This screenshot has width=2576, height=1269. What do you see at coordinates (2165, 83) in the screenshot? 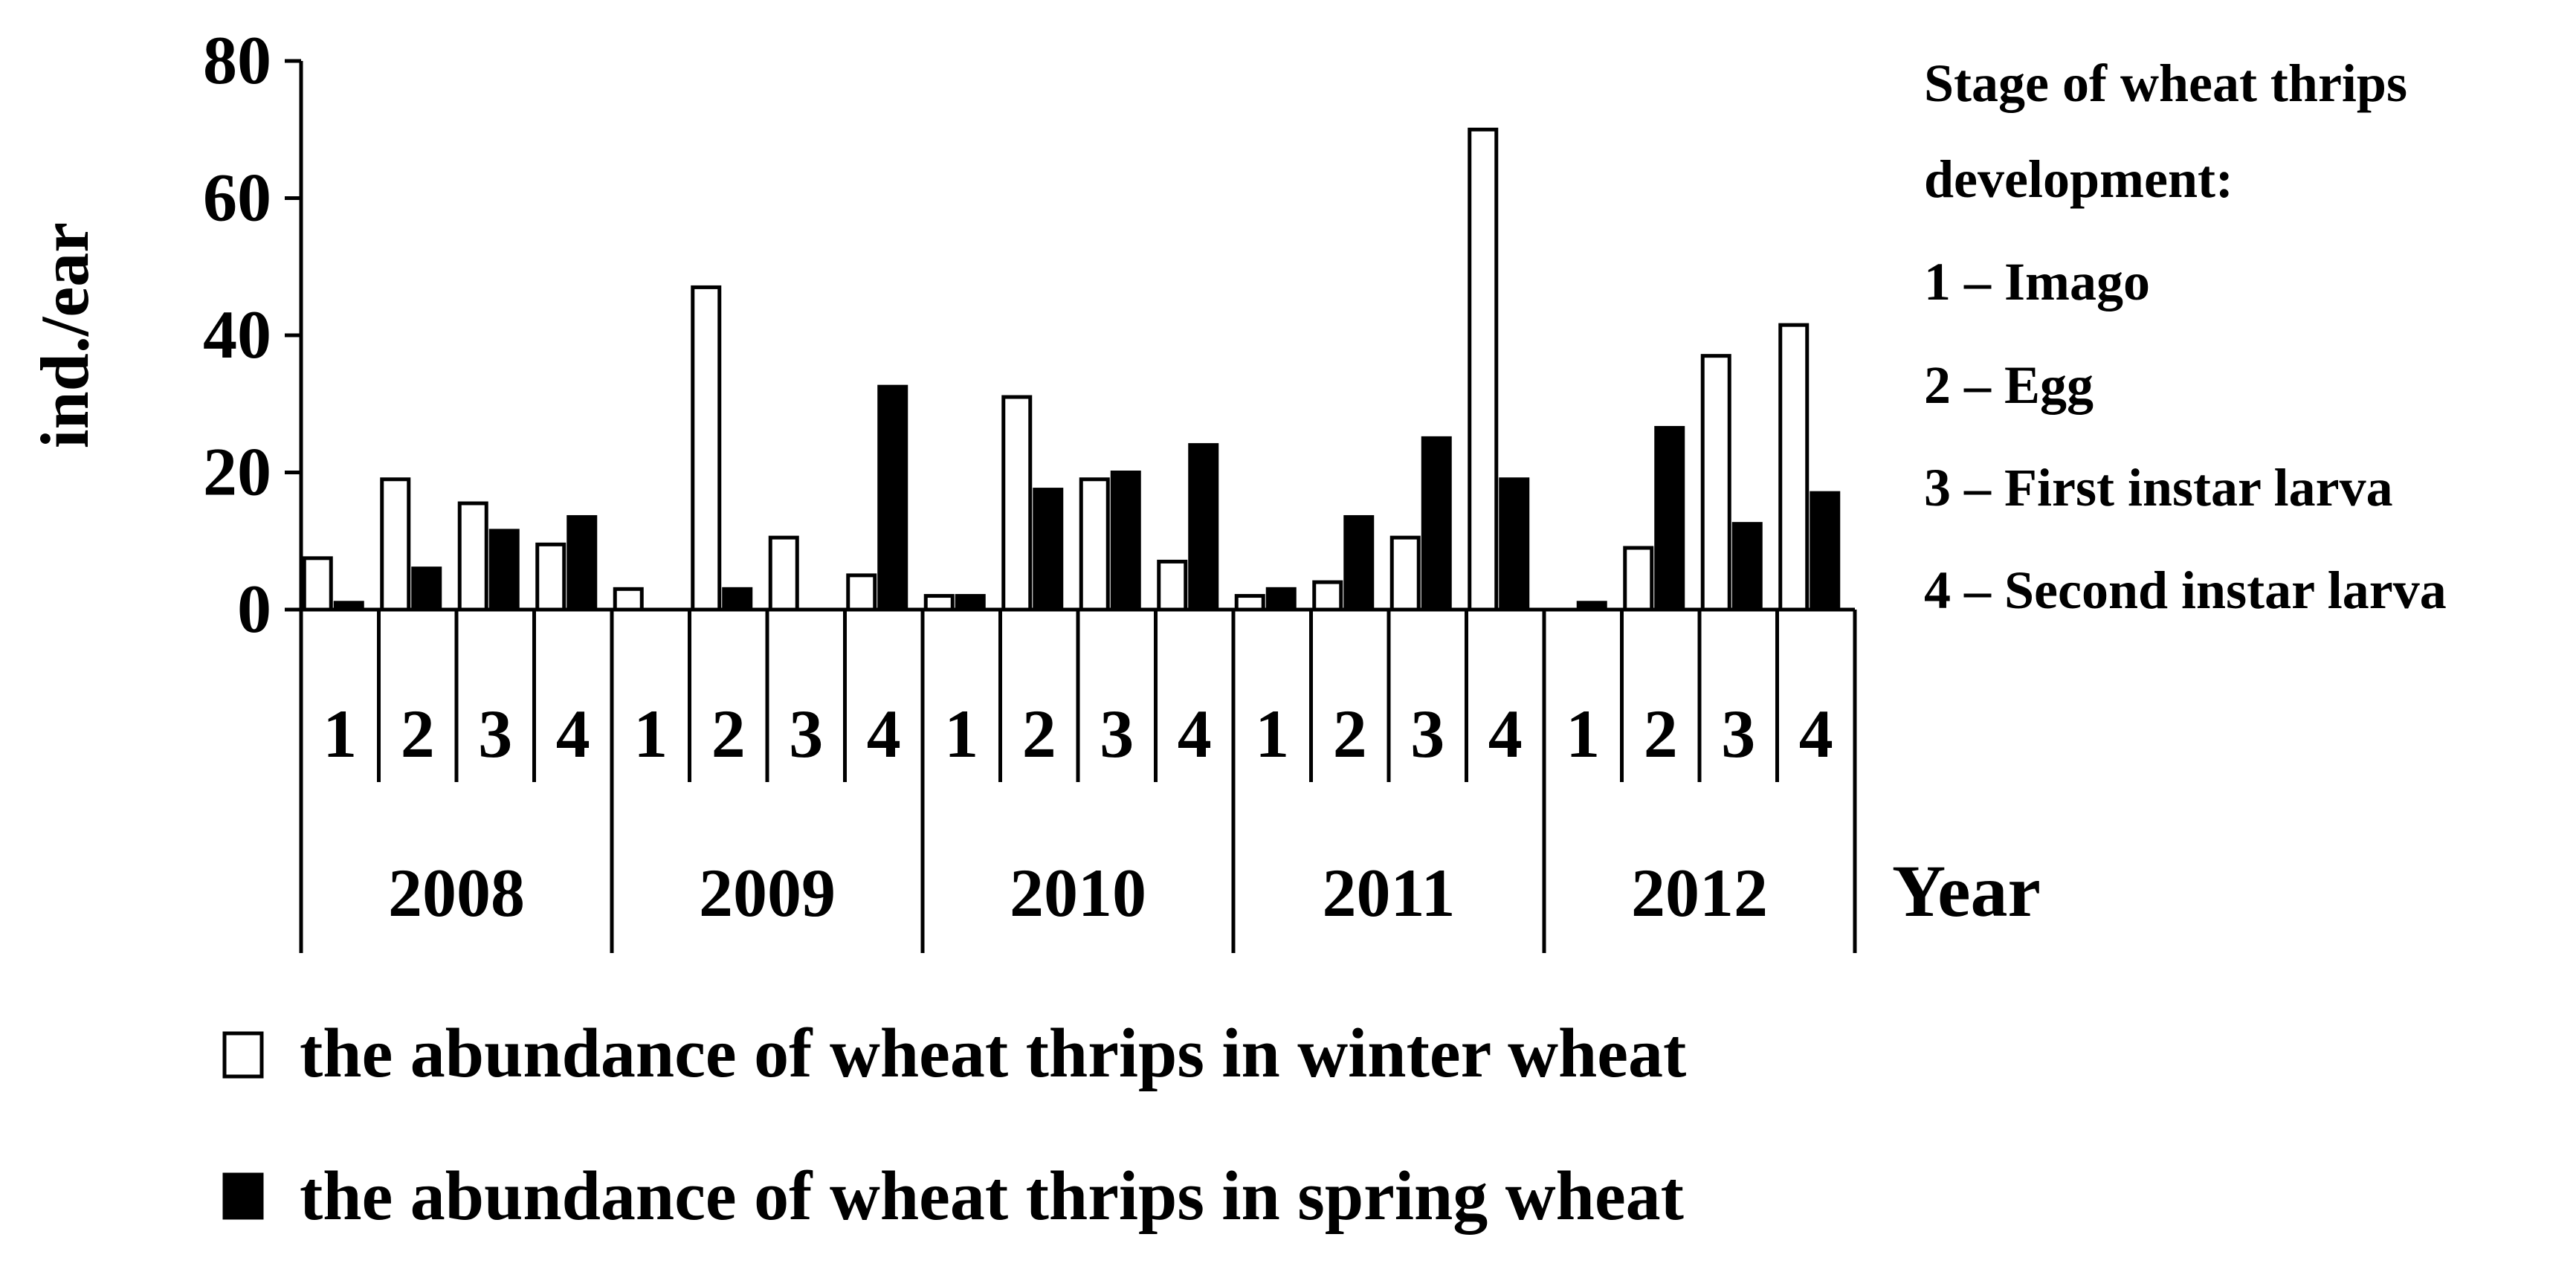
I see `stage-legend-title-line1: Stage of wheat thrips` at bounding box center [2165, 83].